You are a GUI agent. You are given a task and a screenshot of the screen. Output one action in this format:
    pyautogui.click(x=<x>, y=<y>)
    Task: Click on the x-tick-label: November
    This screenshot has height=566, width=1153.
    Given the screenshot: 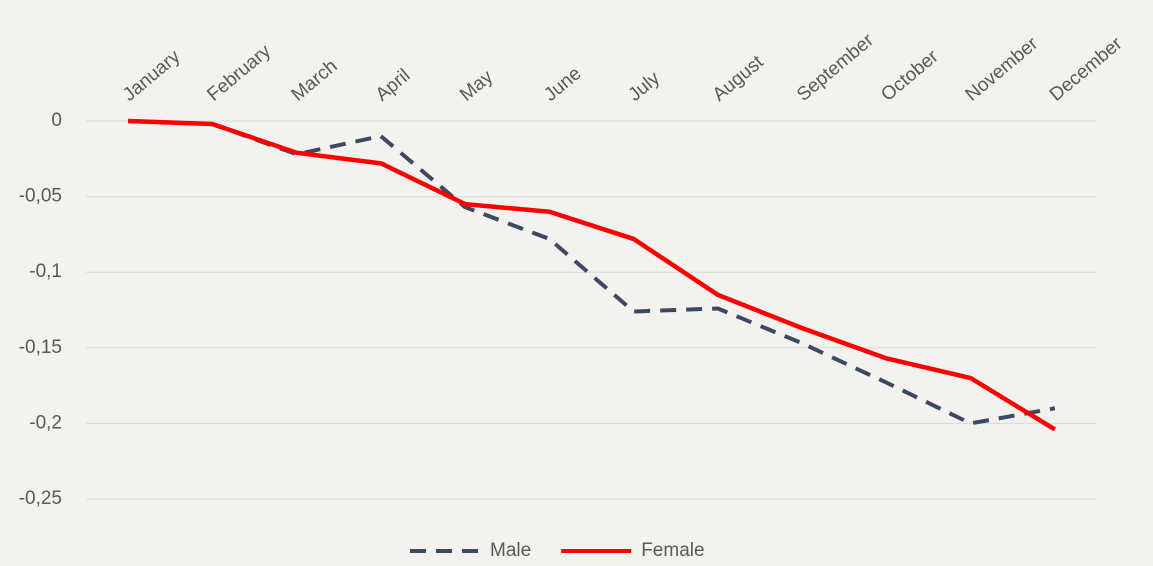 What is the action you would take?
    pyautogui.click(x=1002, y=69)
    